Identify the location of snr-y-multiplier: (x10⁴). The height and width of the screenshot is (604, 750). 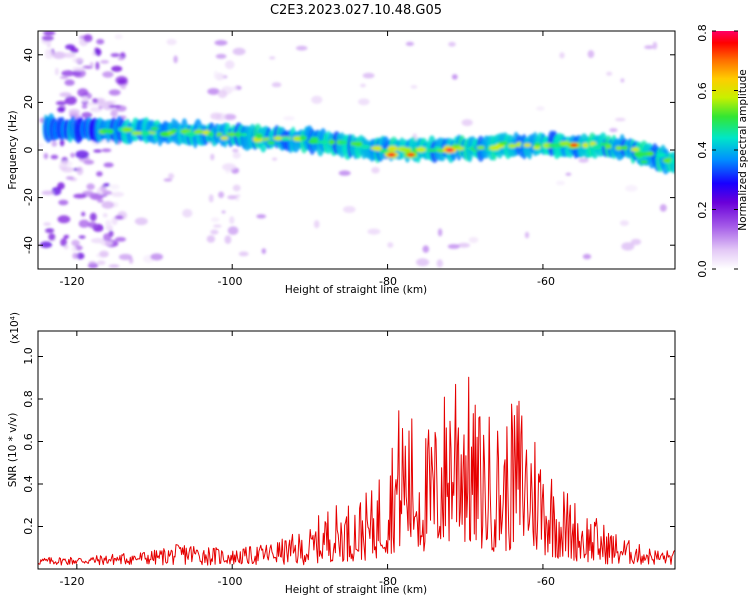
(15, 328).